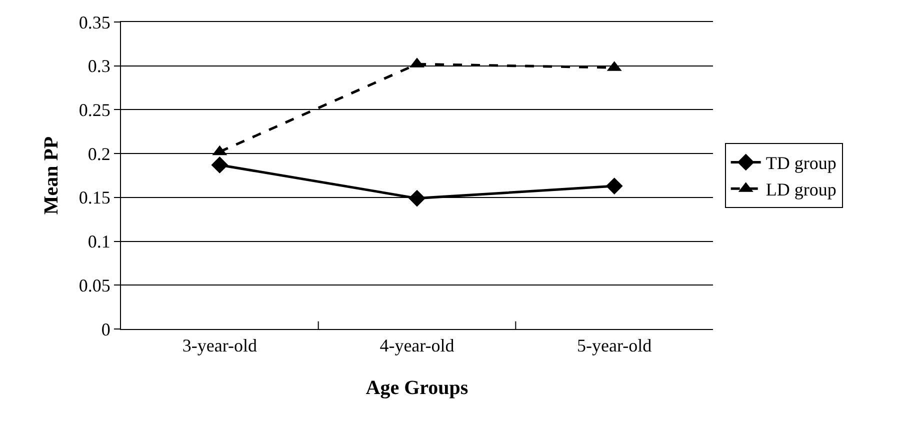 This screenshot has width=904, height=442. What do you see at coordinates (94, 285) in the screenshot?
I see `y-tick-label: 0.05` at bounding box center [94, 285].